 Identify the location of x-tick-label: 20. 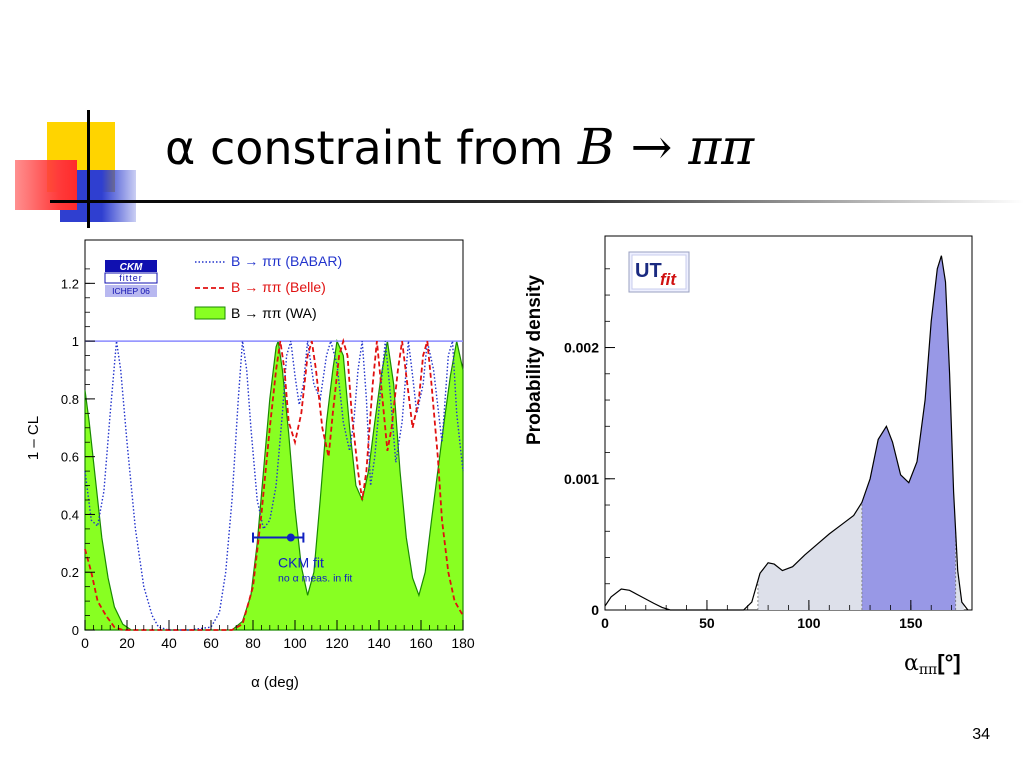
(127, 643).